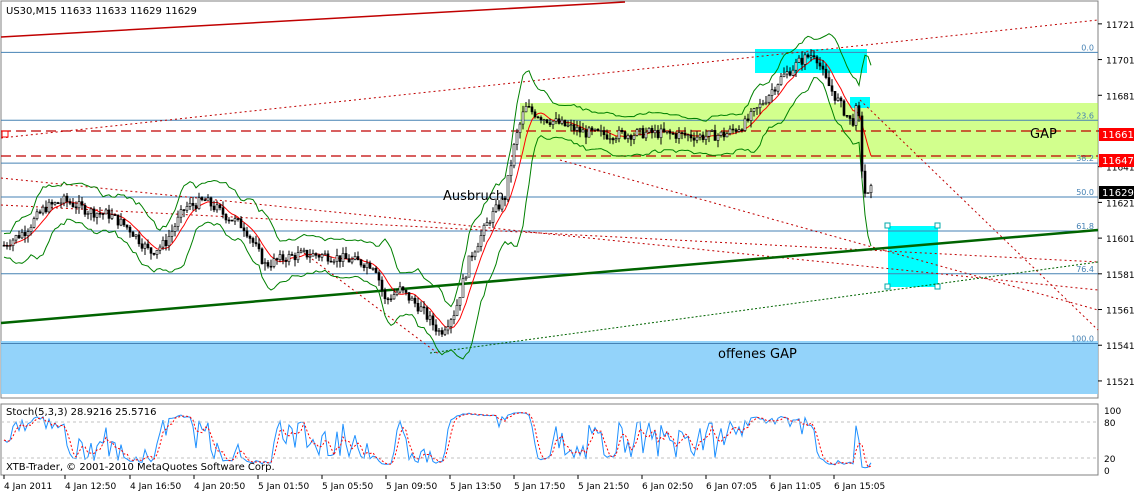  Describe the element at coordinates (887, 286) in the screenshot. I see `target-box-handle` at that location.